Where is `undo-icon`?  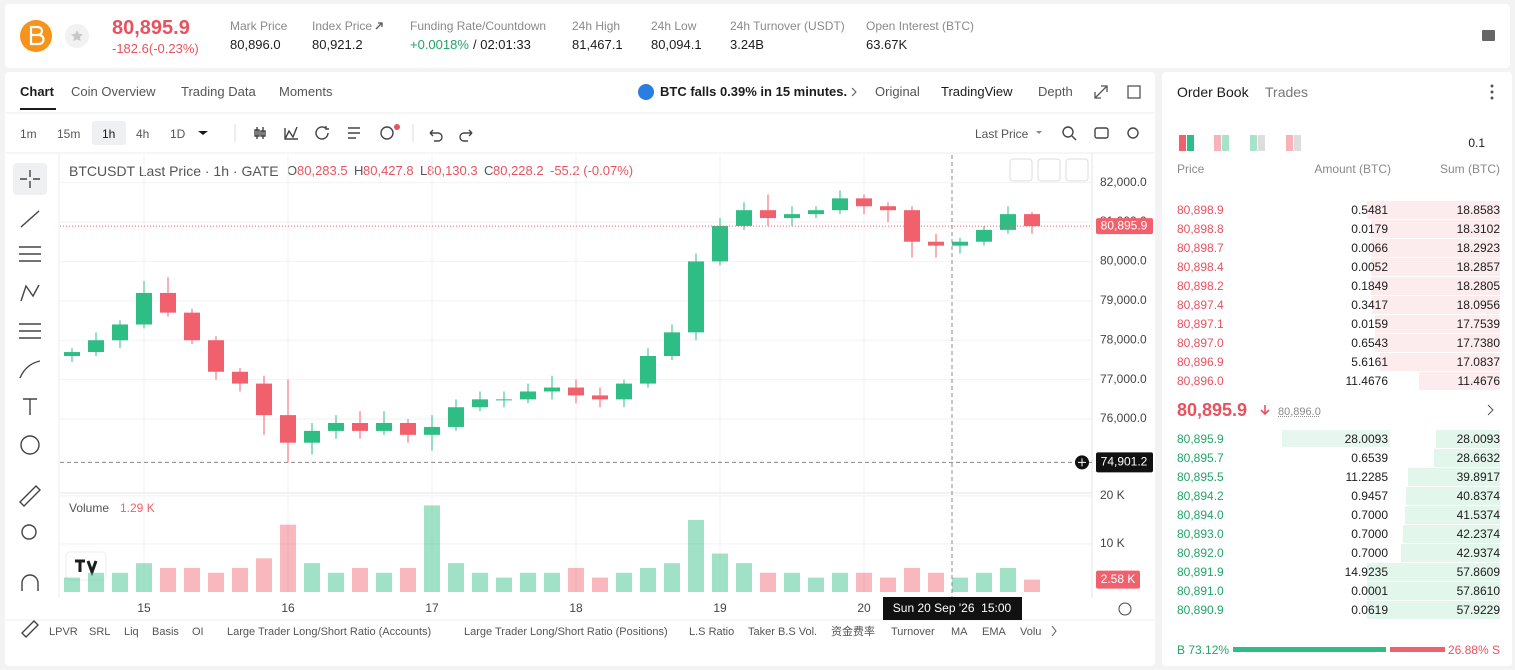 undo-icon is located at coordinates (436, 135).